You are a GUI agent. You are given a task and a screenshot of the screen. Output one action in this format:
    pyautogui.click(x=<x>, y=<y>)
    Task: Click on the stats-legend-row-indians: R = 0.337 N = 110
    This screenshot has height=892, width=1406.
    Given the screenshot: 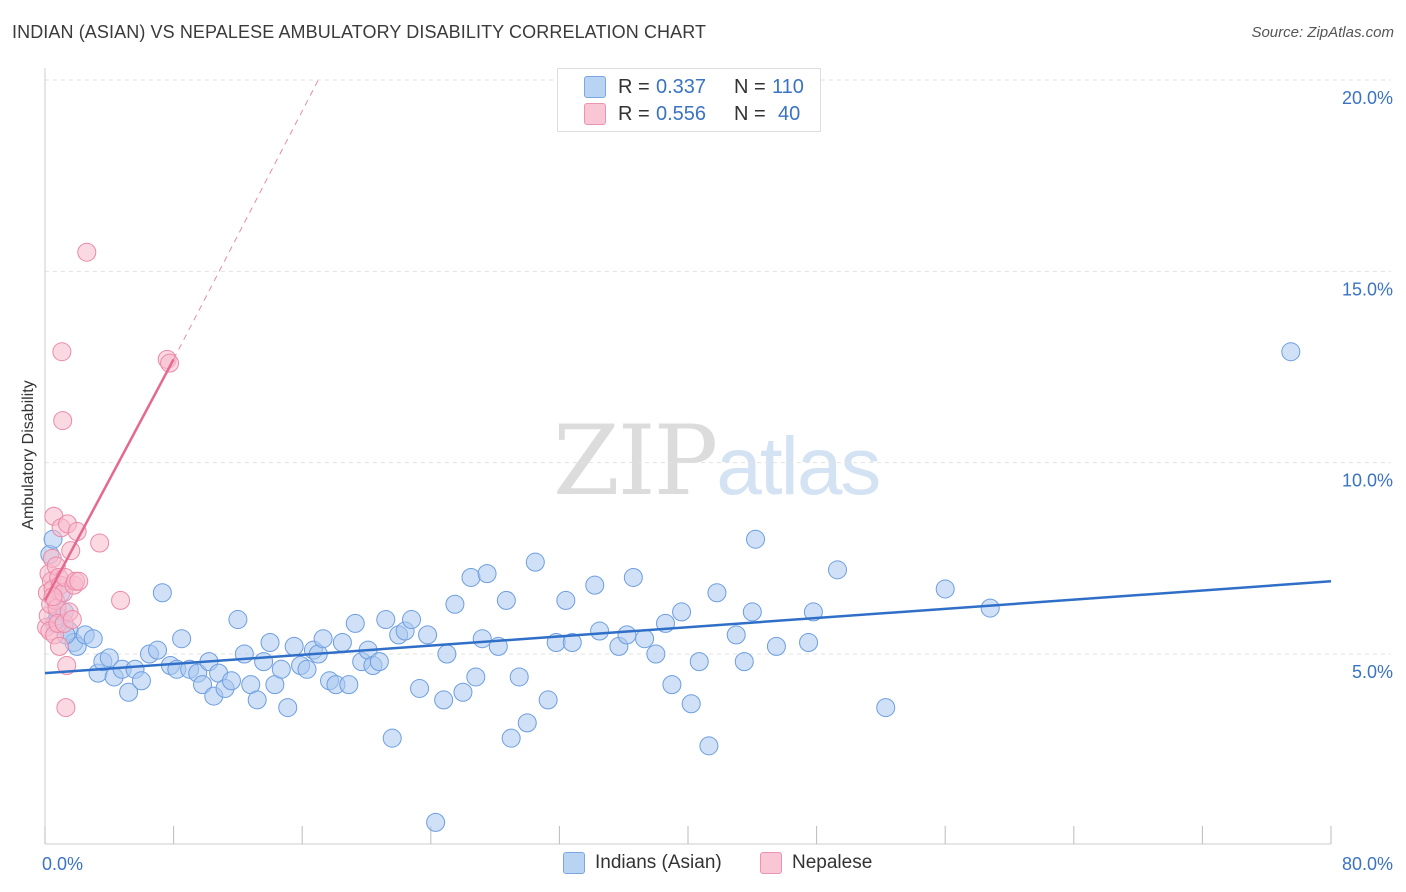 What is the action you would take?
    pyautogui.click(x=681, y=87)
    